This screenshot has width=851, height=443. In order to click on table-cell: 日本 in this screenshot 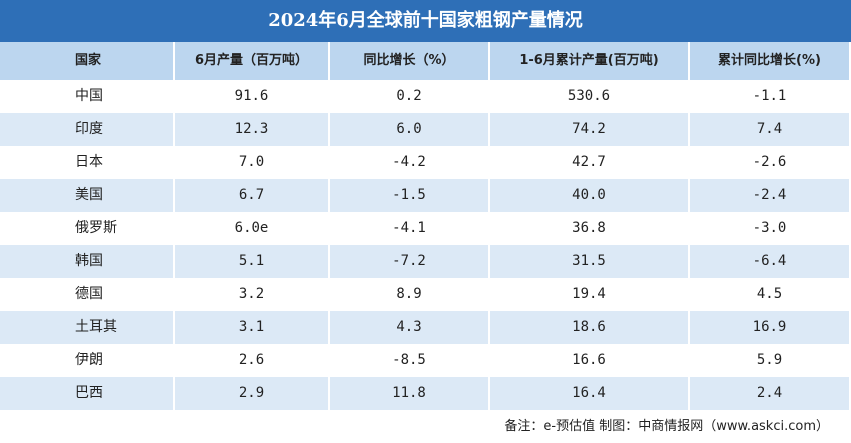, I will do `click(87, 162)`.